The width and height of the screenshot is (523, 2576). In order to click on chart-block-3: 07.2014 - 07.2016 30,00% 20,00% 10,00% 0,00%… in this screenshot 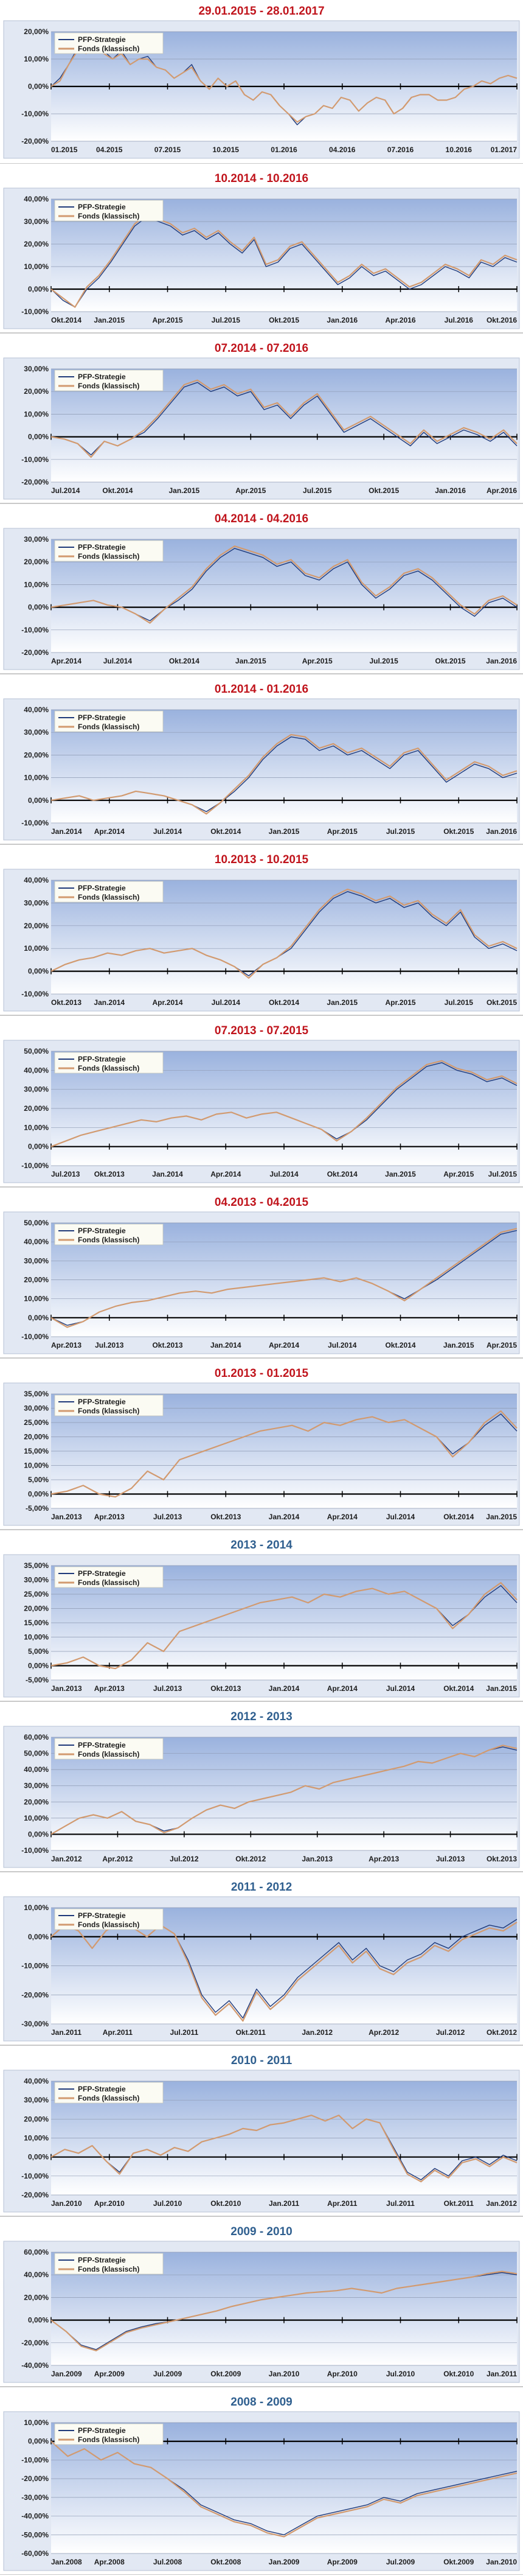, I will do `click(261, 418)`.